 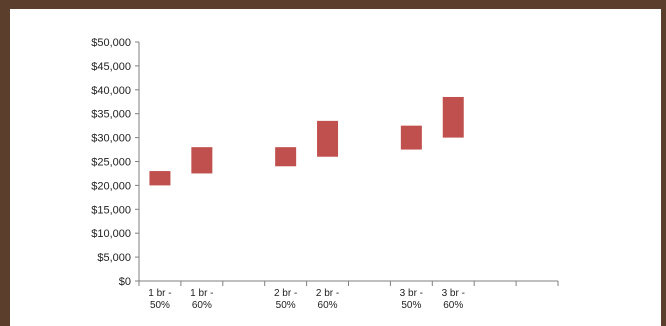 What do you see at coordinates (125, 282) in the screenshot?
I see `y-tick-label: $0` at bounding box center [125, 282].